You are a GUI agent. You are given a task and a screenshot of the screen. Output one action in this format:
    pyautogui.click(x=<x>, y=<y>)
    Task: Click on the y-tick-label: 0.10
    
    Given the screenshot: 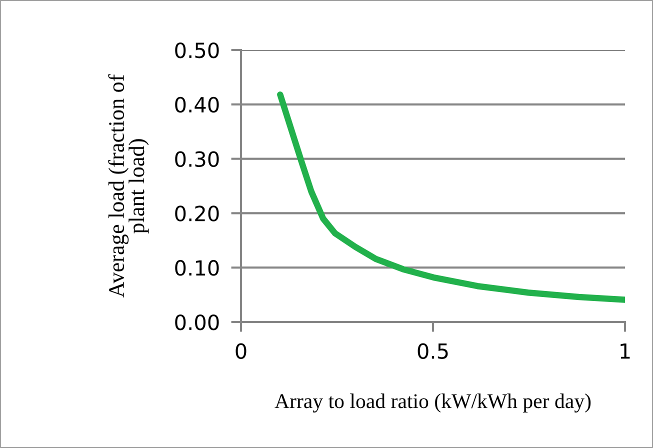 What is the action you would take?
    pyautogui.click(x=197, y=268)
    